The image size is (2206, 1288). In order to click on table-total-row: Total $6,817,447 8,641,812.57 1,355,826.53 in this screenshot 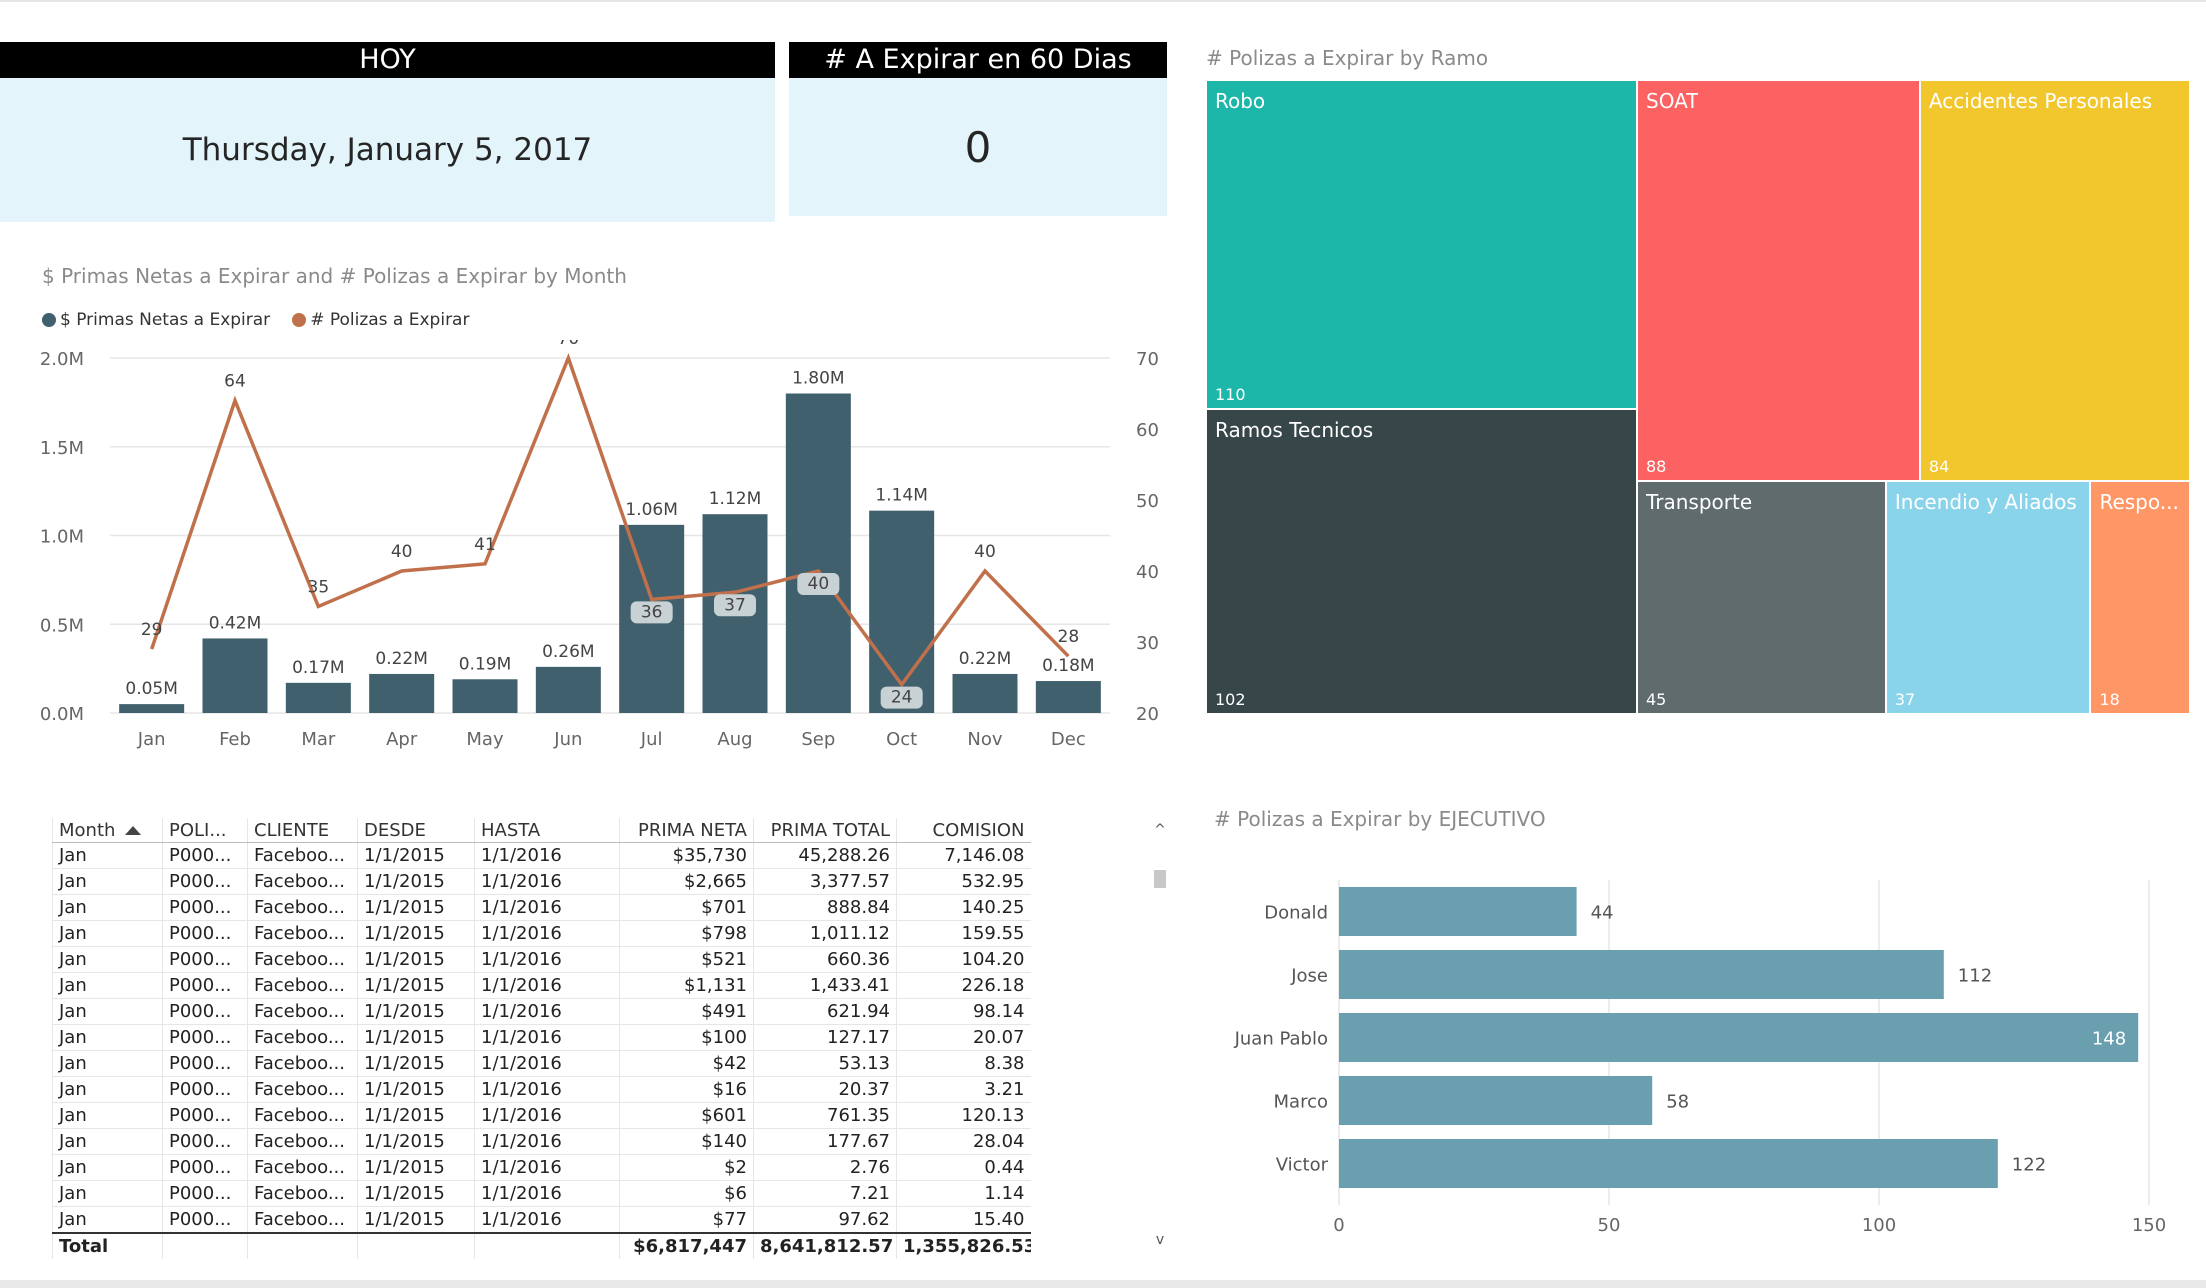, I will do `click(541, 1245)`.